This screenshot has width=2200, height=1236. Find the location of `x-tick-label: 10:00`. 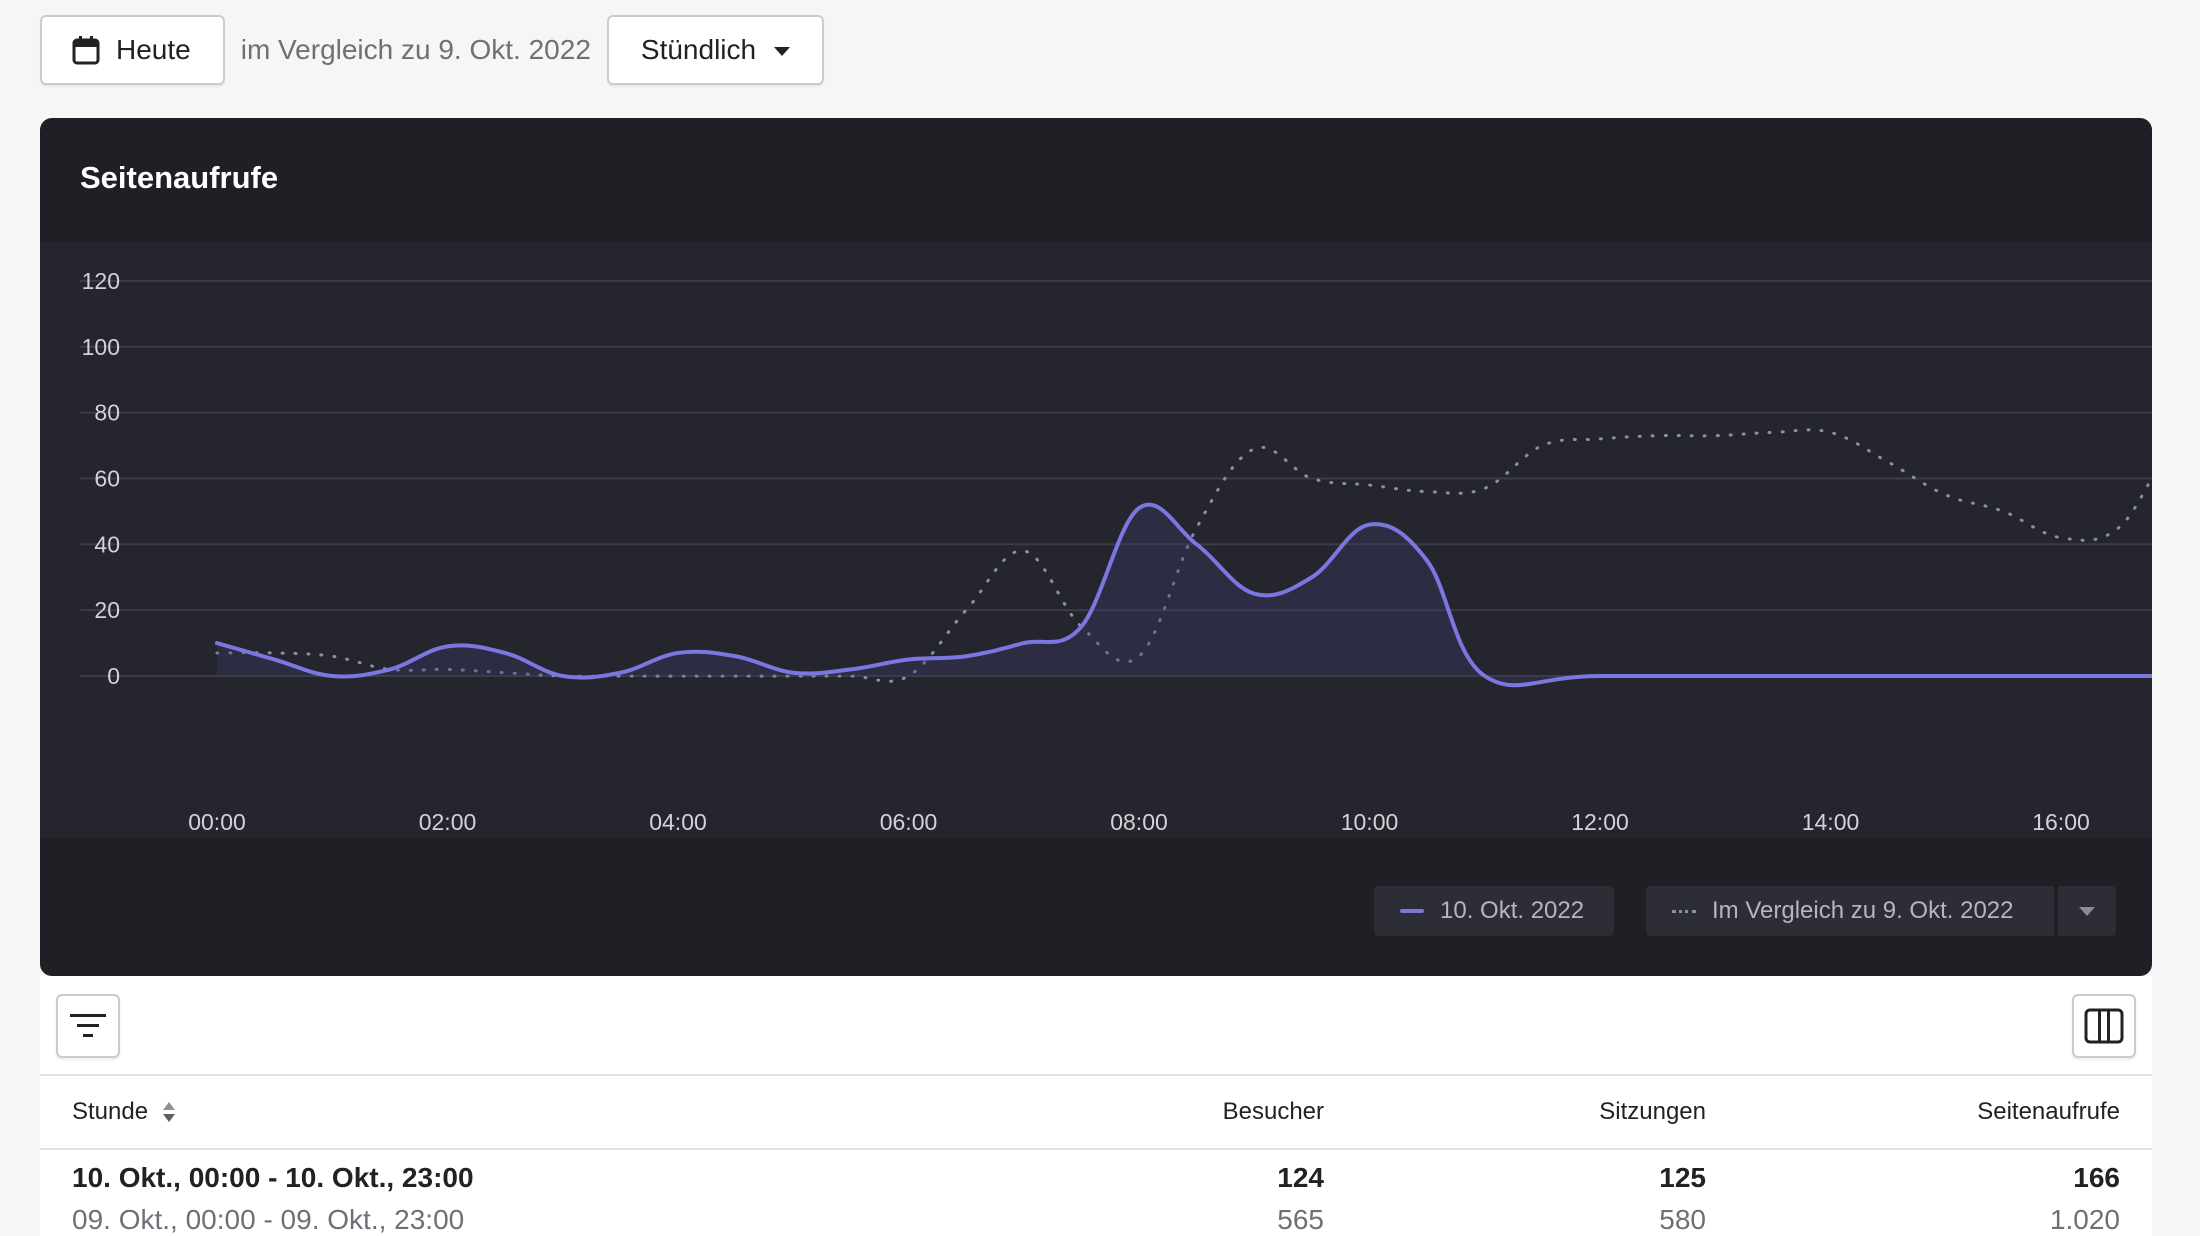

x-tick-label: 10:00 is located at coordinates (1370, 822).